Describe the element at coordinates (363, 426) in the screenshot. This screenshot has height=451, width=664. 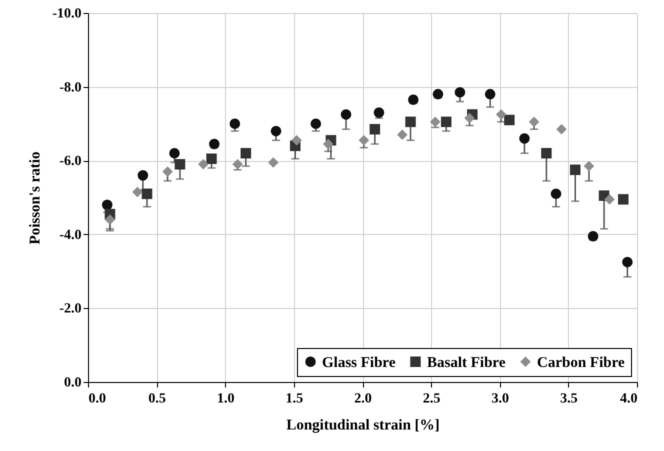
I see `x-axis-title: Longitudinal strain [%]` at that location.